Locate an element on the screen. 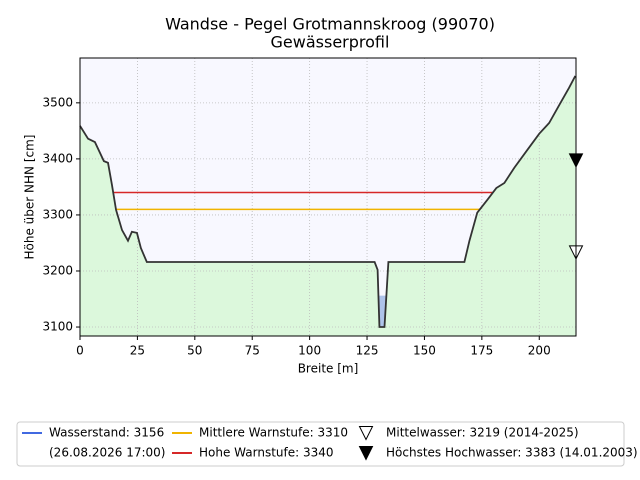  x-tick-label: 150 is located at coordinates (424, 351).